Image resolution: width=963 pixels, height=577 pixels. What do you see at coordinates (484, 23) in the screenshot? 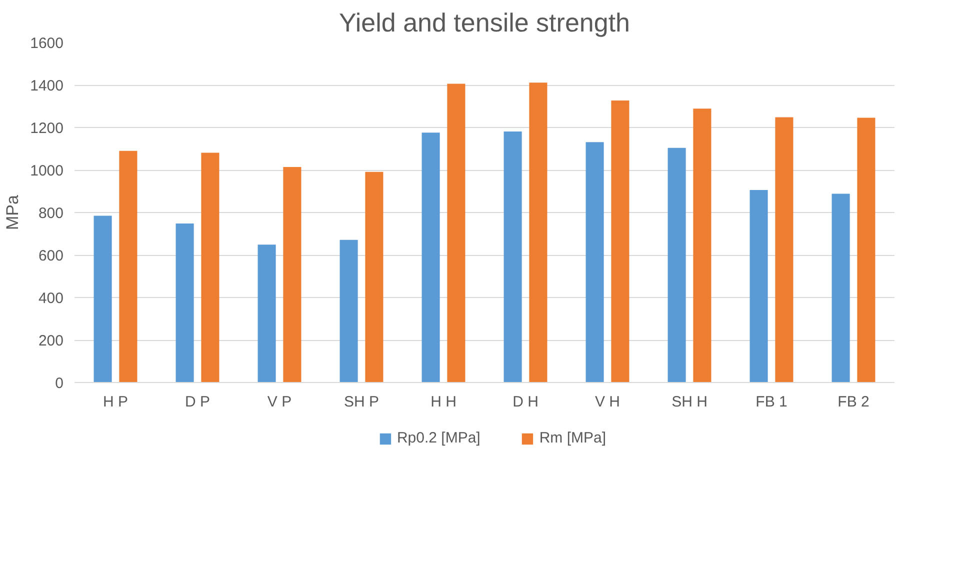
I see `chart-title: Yield and tensile strength` at bounding box center [484, 23].